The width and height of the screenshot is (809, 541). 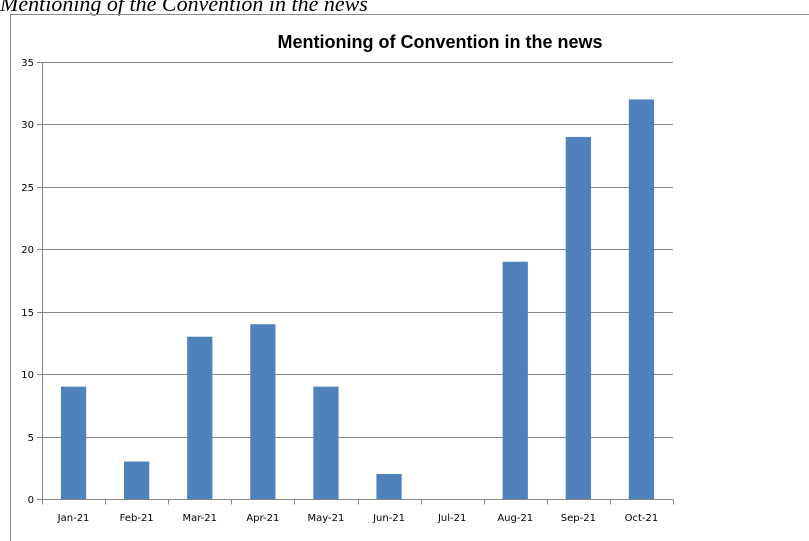 What do you see at coordinates (27, 250) in the screenshot?
I see `y-tick-label: 20` at bounding box center [27, 250].